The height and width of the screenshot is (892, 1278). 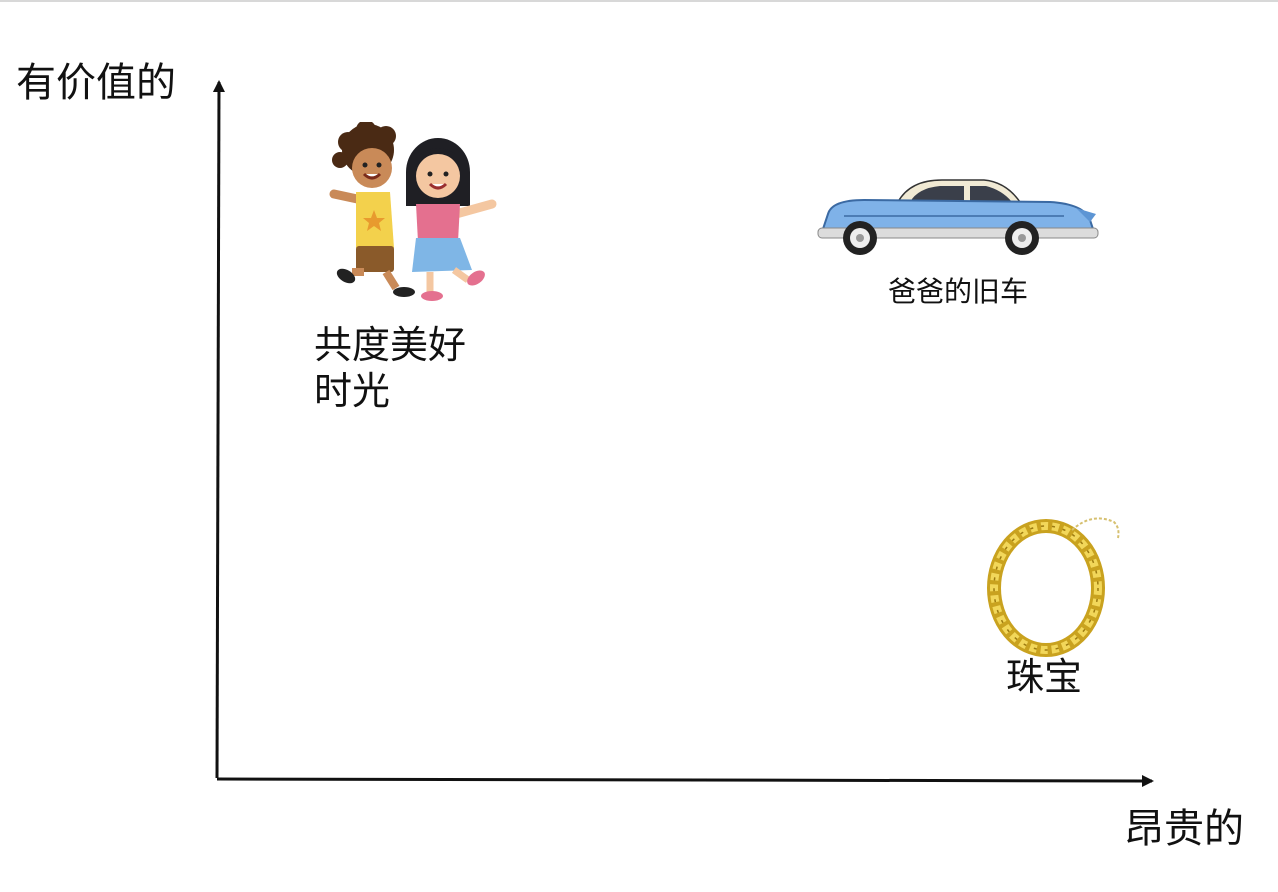 What do you see at coordinates (352, 391) in the screenshot?
I see `quality-time-label-line-2: 时光` at bounding box center [352, 391].